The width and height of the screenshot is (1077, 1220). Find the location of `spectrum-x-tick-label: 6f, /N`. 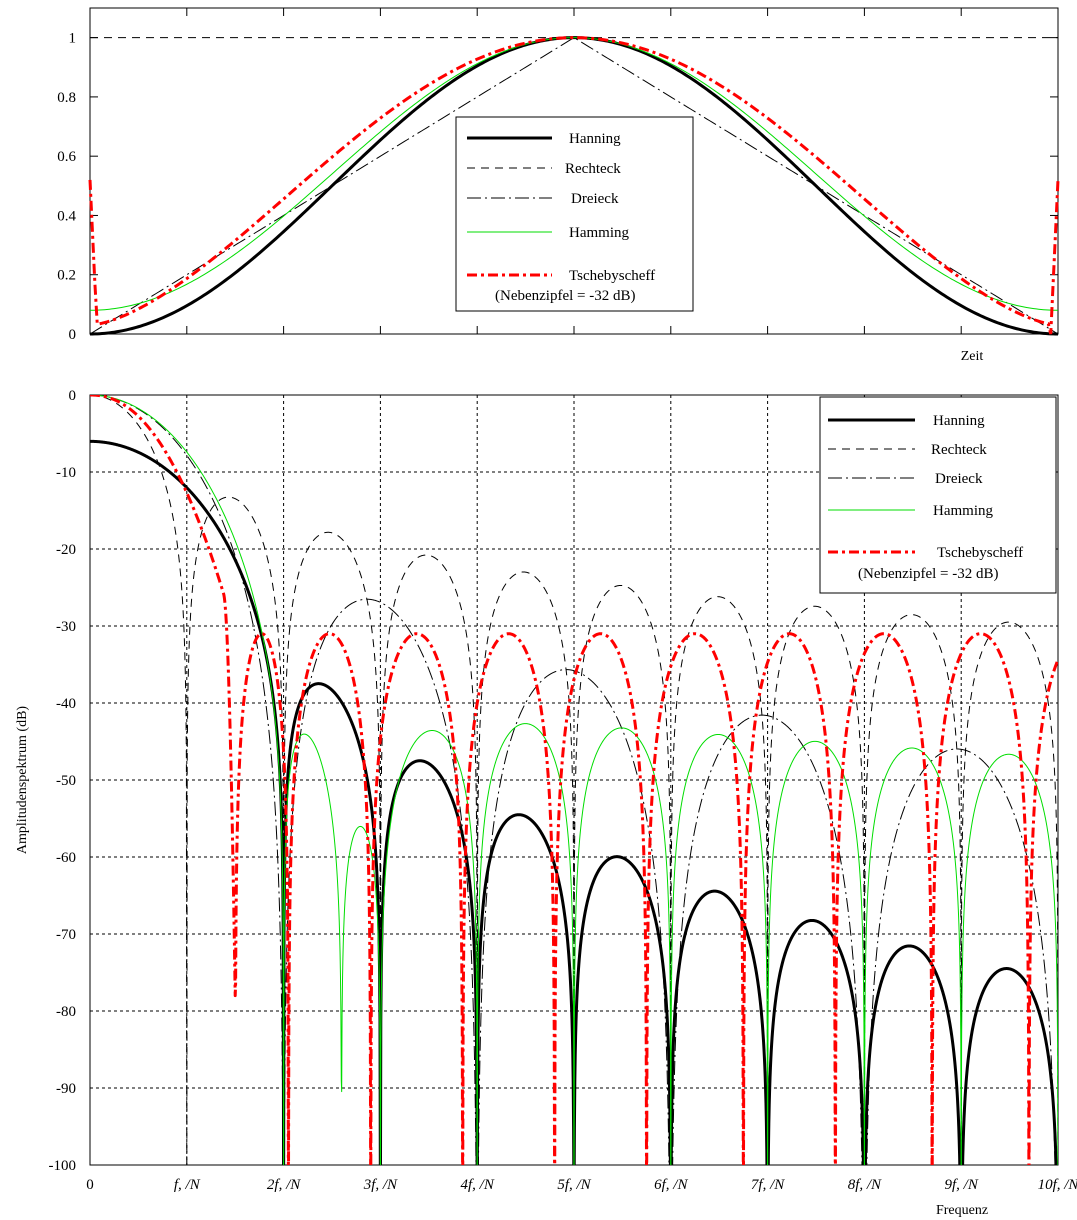

spectrum-x-tick-label: 6f, /N is located at coordinates (671, 1185).